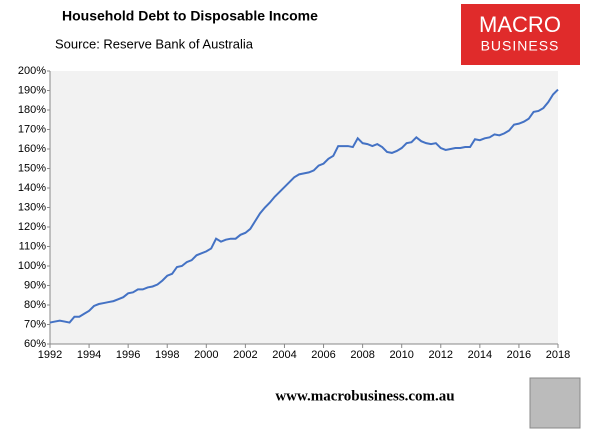 Image resolution: width=589 pixels, height=435 pixels. Describe the element at coordinates (32, 168) in the screenshot. I see `y-tick-label: 150%` at that location.